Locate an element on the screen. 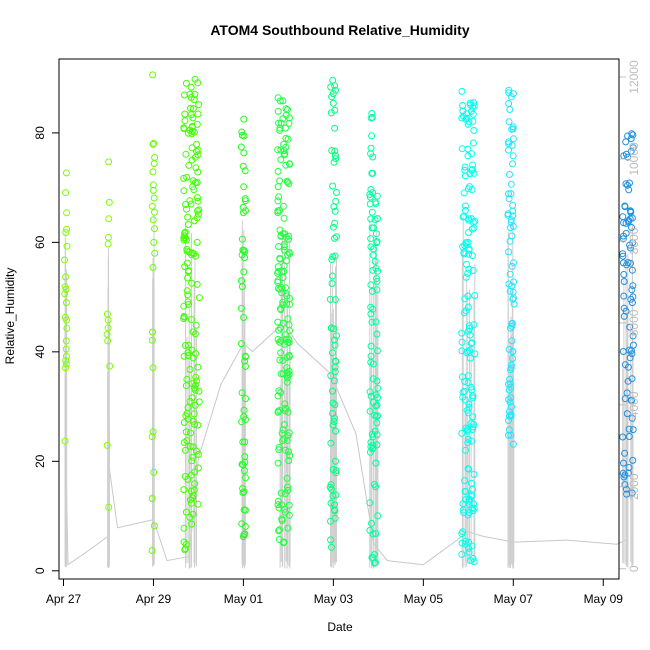  y2-tick-label: 8000 is located at coordinates (634, 240).